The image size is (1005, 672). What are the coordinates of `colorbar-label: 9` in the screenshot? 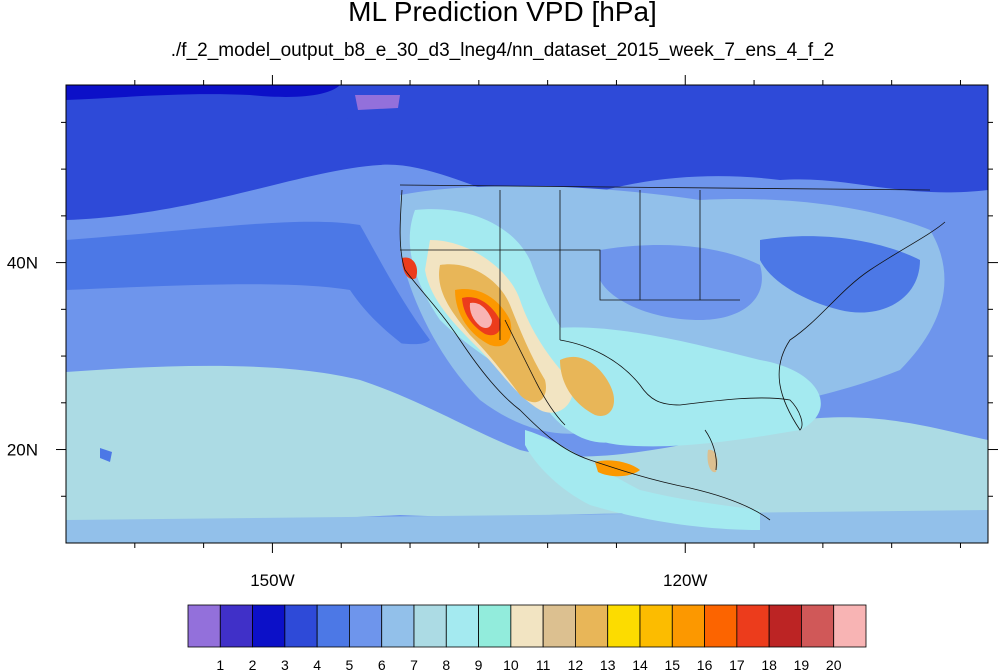 It's located at (479, 664).